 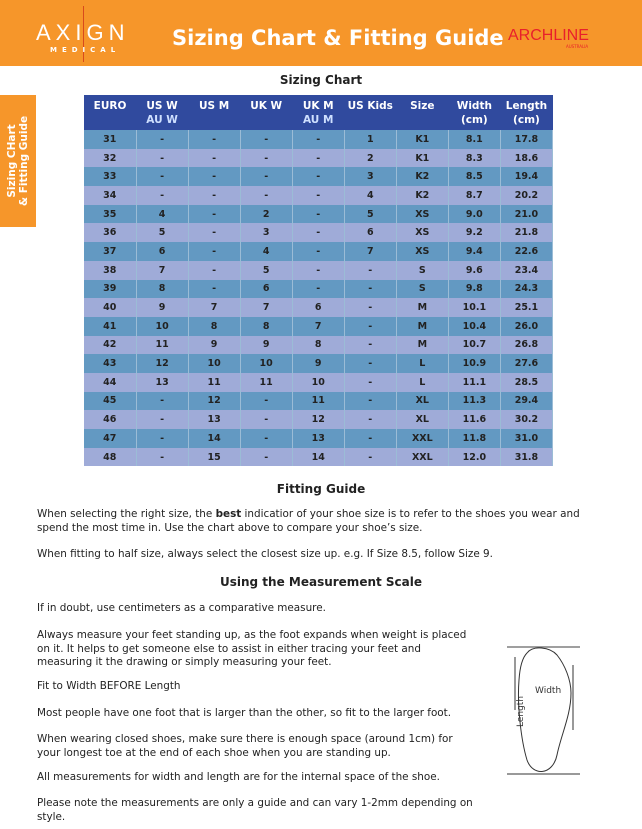 I want to click on column-header: US M, so click(x=214, y=112).